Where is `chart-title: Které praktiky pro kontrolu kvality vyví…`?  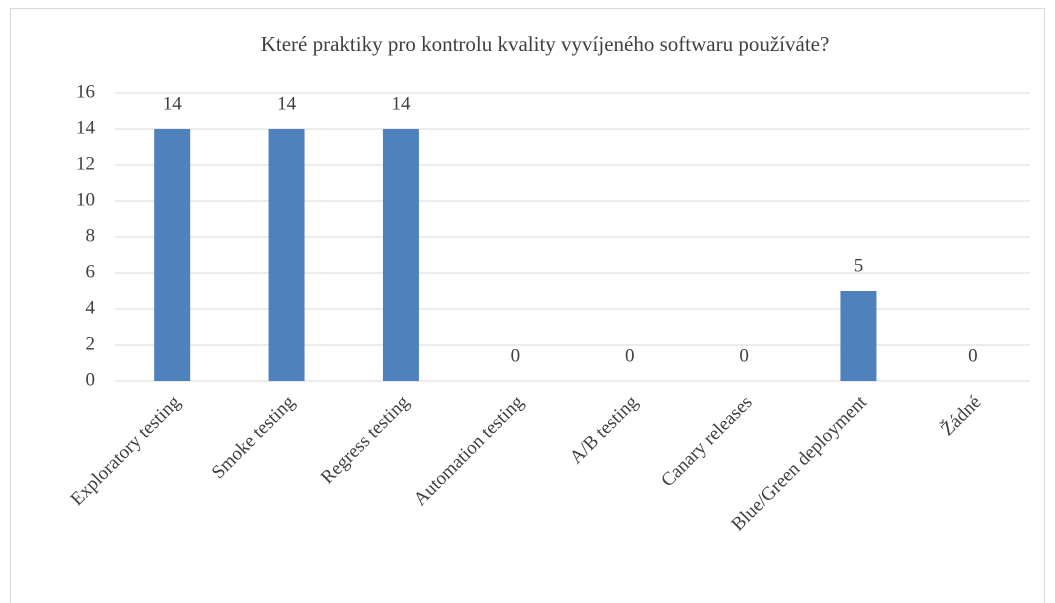 chart-title: Které praktiky pro kontrolu kvality vyví… is located at coordinates (545, 44).